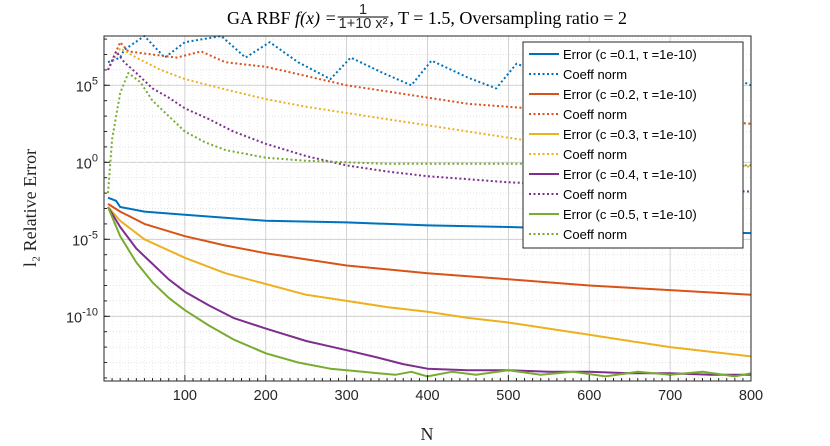  I want to click on title-suffix: , T = 1.5, Oversampling ratio = 2, so click(508, 18).